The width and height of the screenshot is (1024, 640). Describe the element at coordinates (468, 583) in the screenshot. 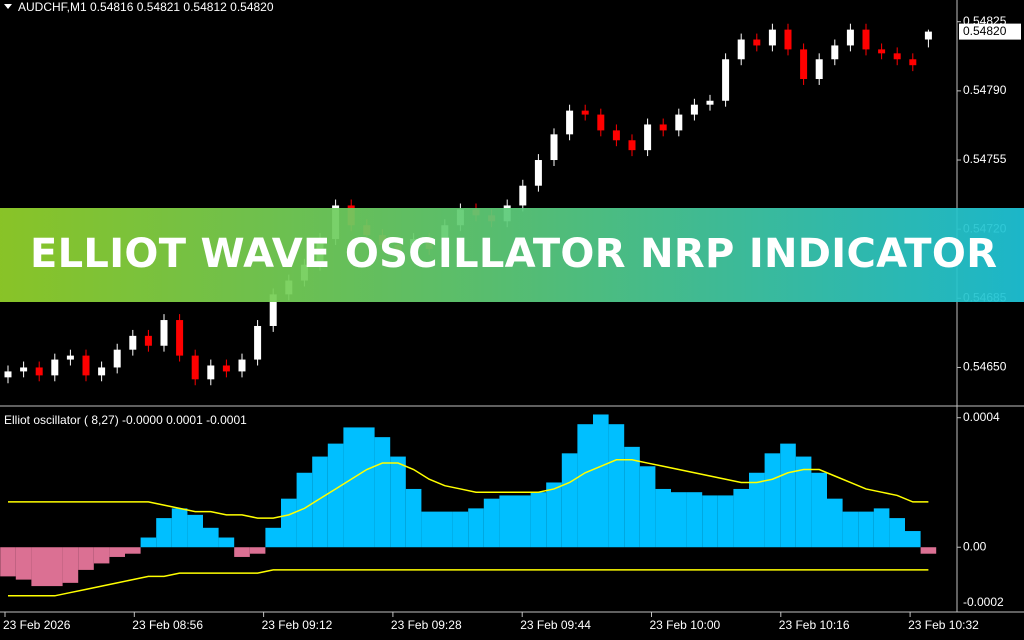

I see `signal-line` at that location.